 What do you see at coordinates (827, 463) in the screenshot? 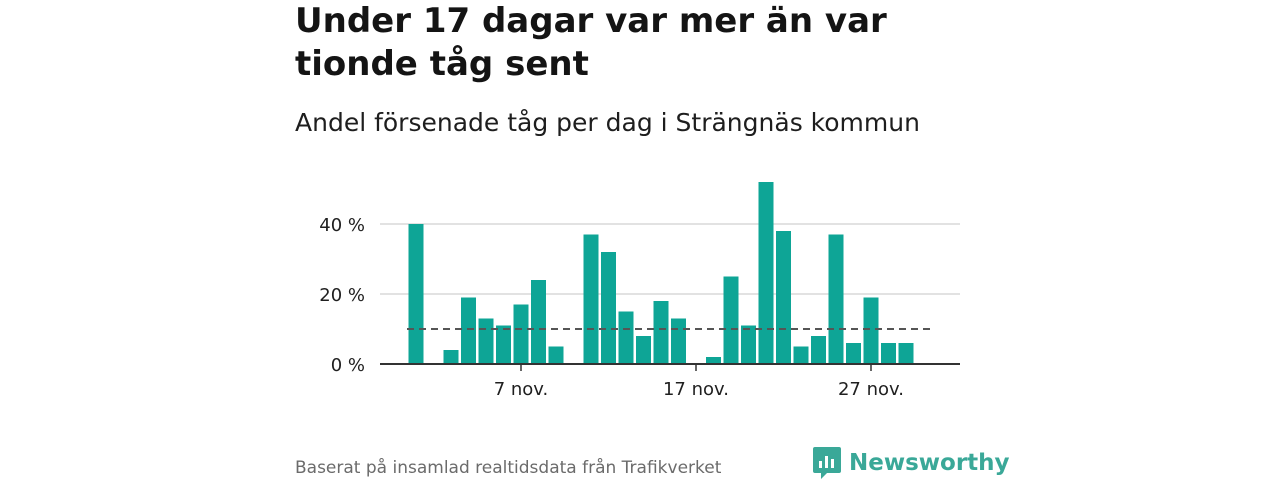
I see `newsworthy-logo-icon` at bounding box center [827, 463].